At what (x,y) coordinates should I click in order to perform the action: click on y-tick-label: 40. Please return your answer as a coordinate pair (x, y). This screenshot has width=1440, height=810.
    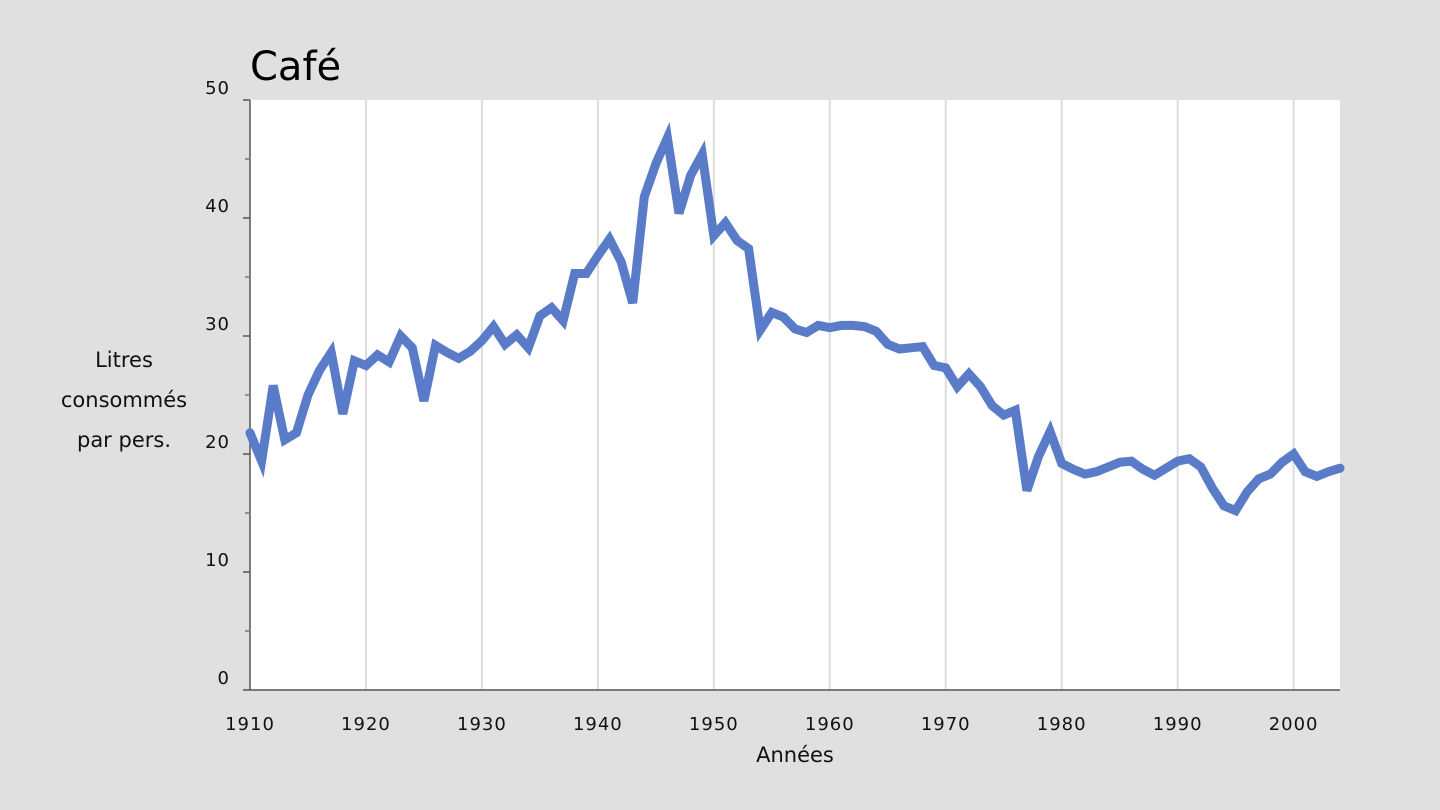
    Looking at the image, I should click on (217, 206).